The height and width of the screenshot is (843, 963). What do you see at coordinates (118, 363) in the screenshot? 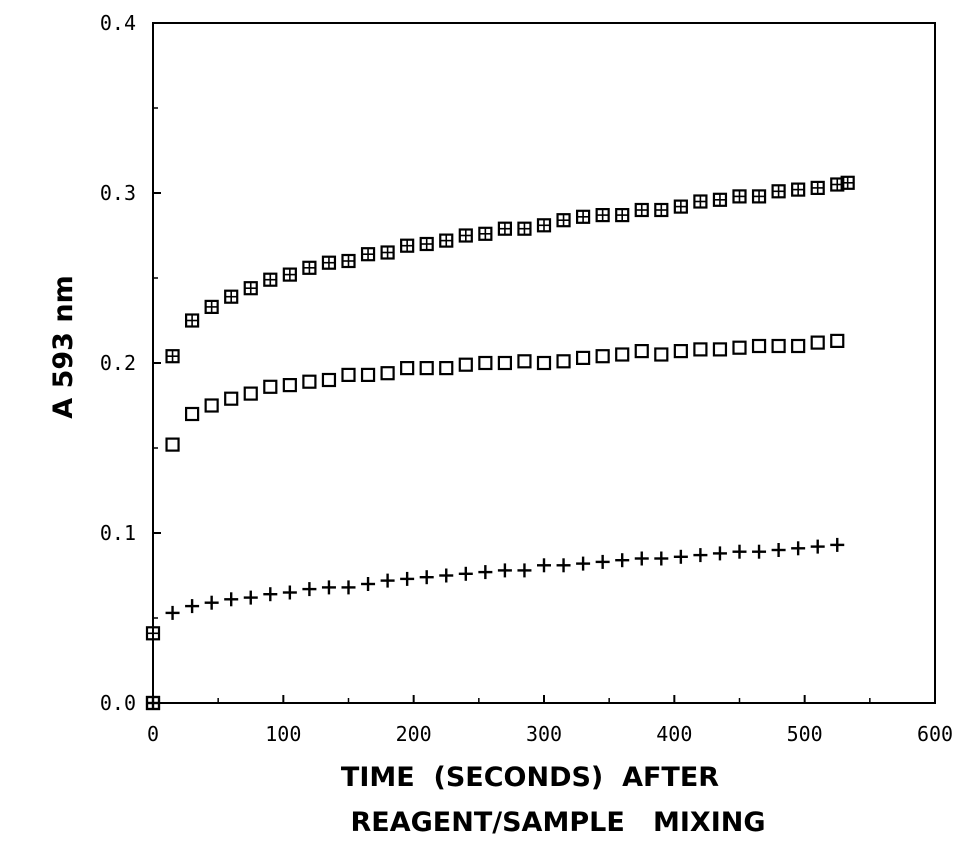
I see `y-tick-label: 0.2` at bounding box center [118, 363].